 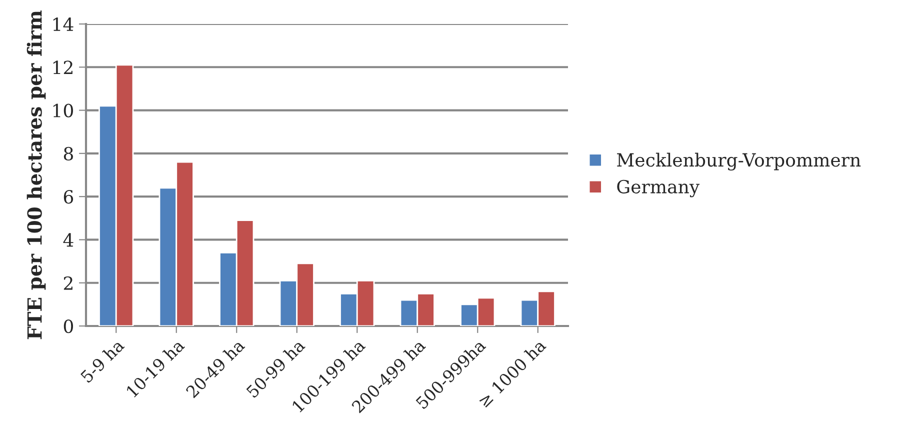 What do you see at coordinates (658, 189) in the screenshot?
I see `legend-label: Germany` at bounding box center [658, 189].